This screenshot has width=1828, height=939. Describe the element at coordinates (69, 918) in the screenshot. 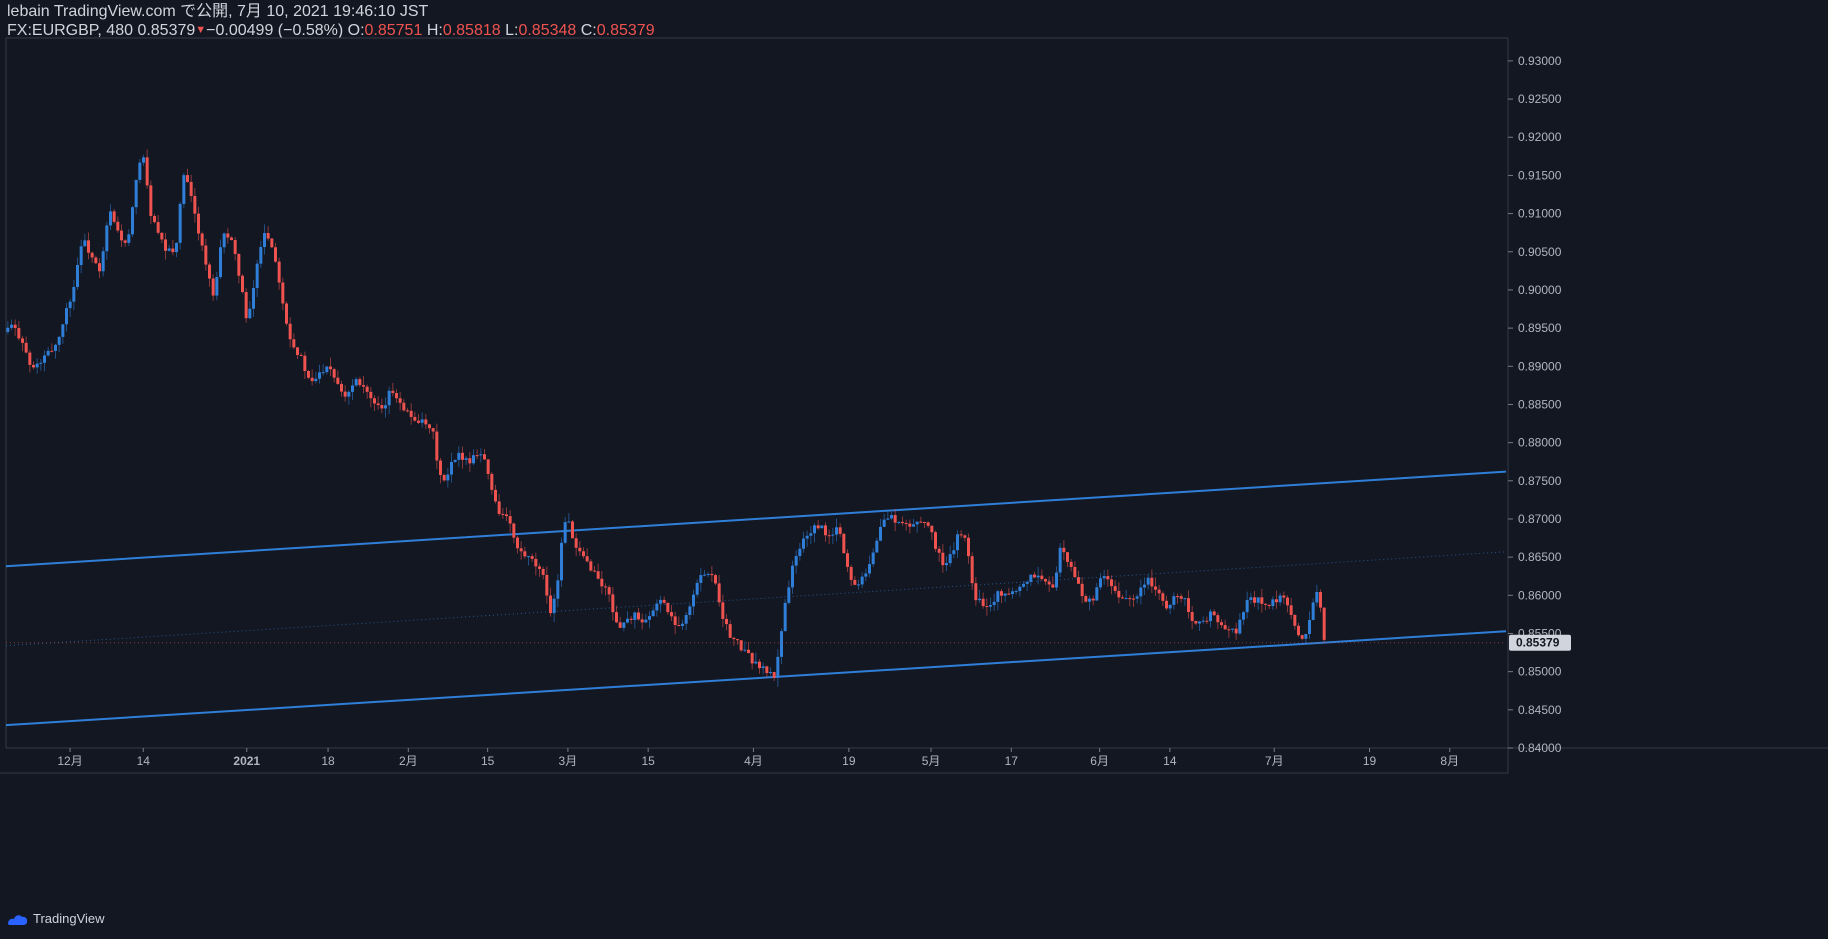

I see `tradingview-brand: TradingView` at that location.